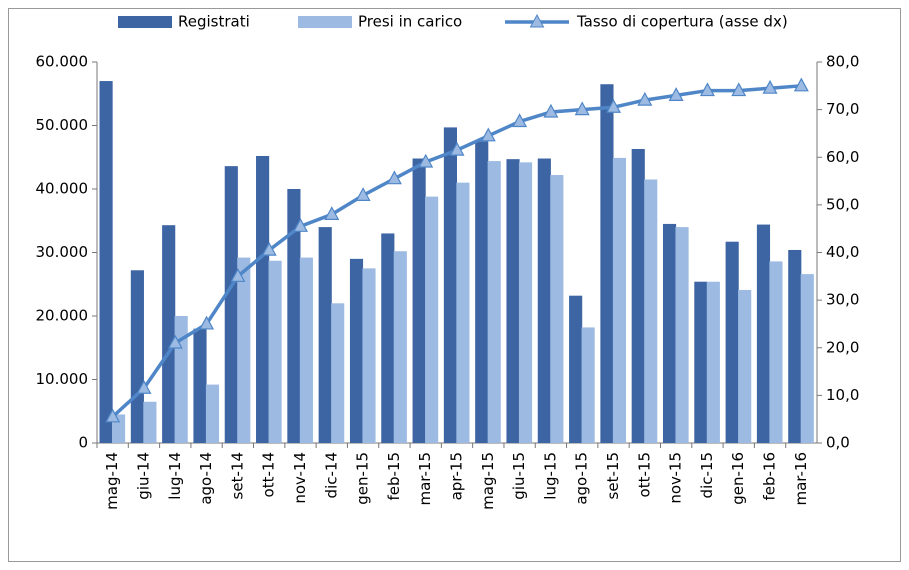 Image resolution: width=909 pixels, height=570 pixels. I want to click on y2-tick-label: 60,0, so click(842, 157).